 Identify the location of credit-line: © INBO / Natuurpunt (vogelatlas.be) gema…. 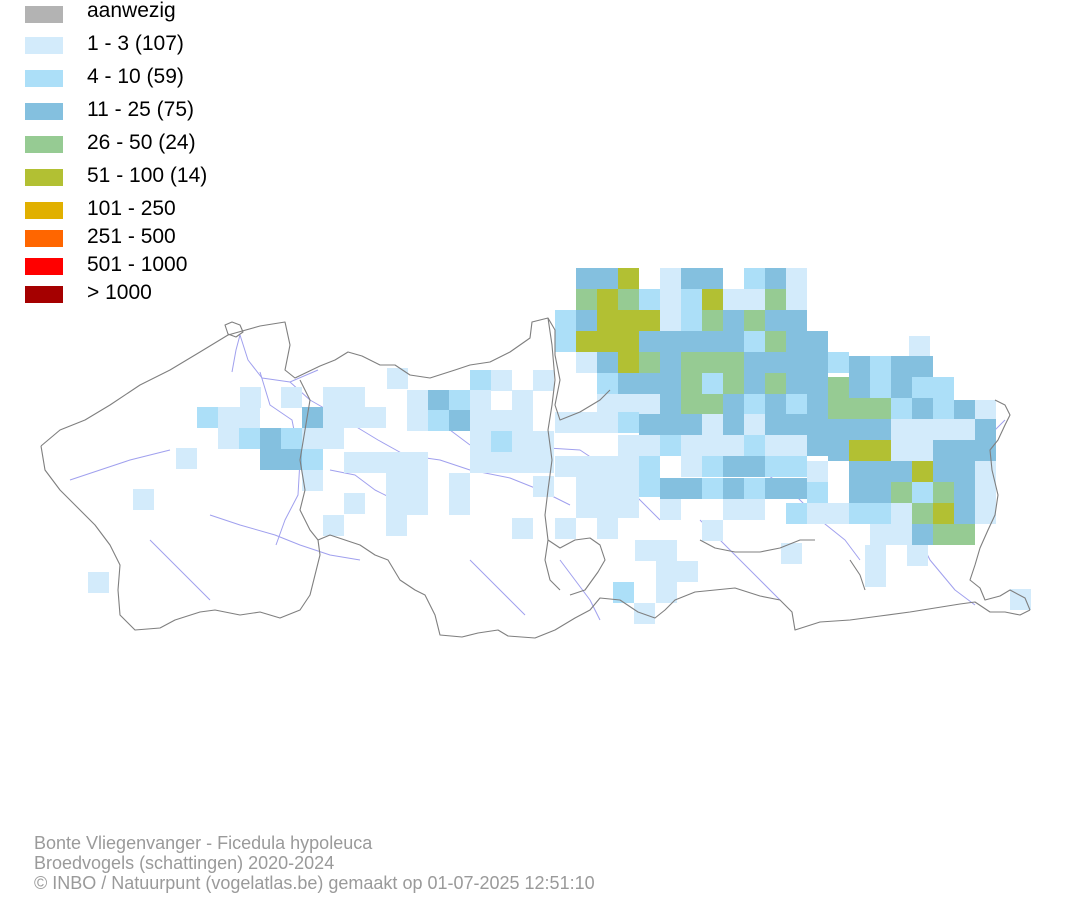
(314, 883).